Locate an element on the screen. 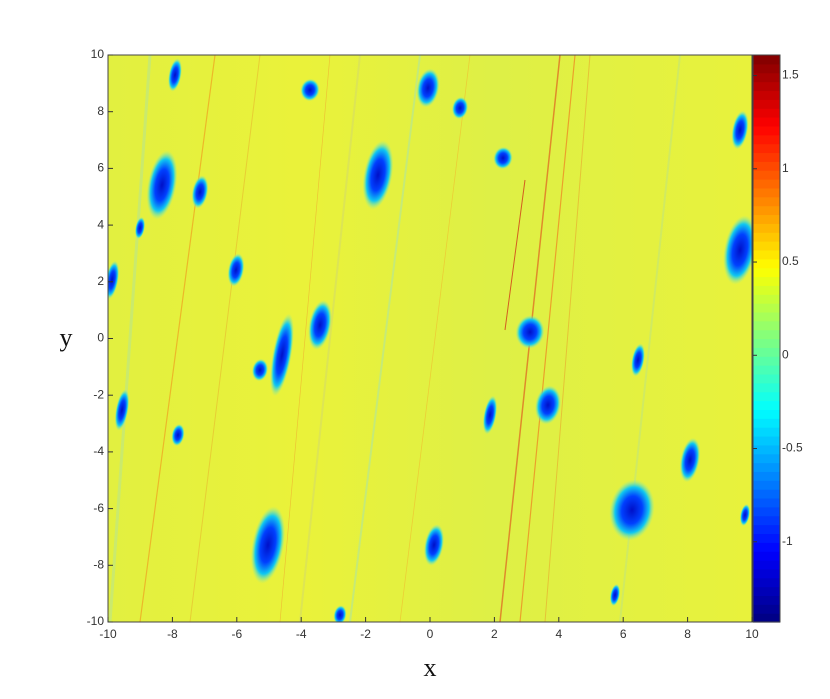 The image size is (830, 699). x-tick-label: 10 is located at coordinates (752, 634).